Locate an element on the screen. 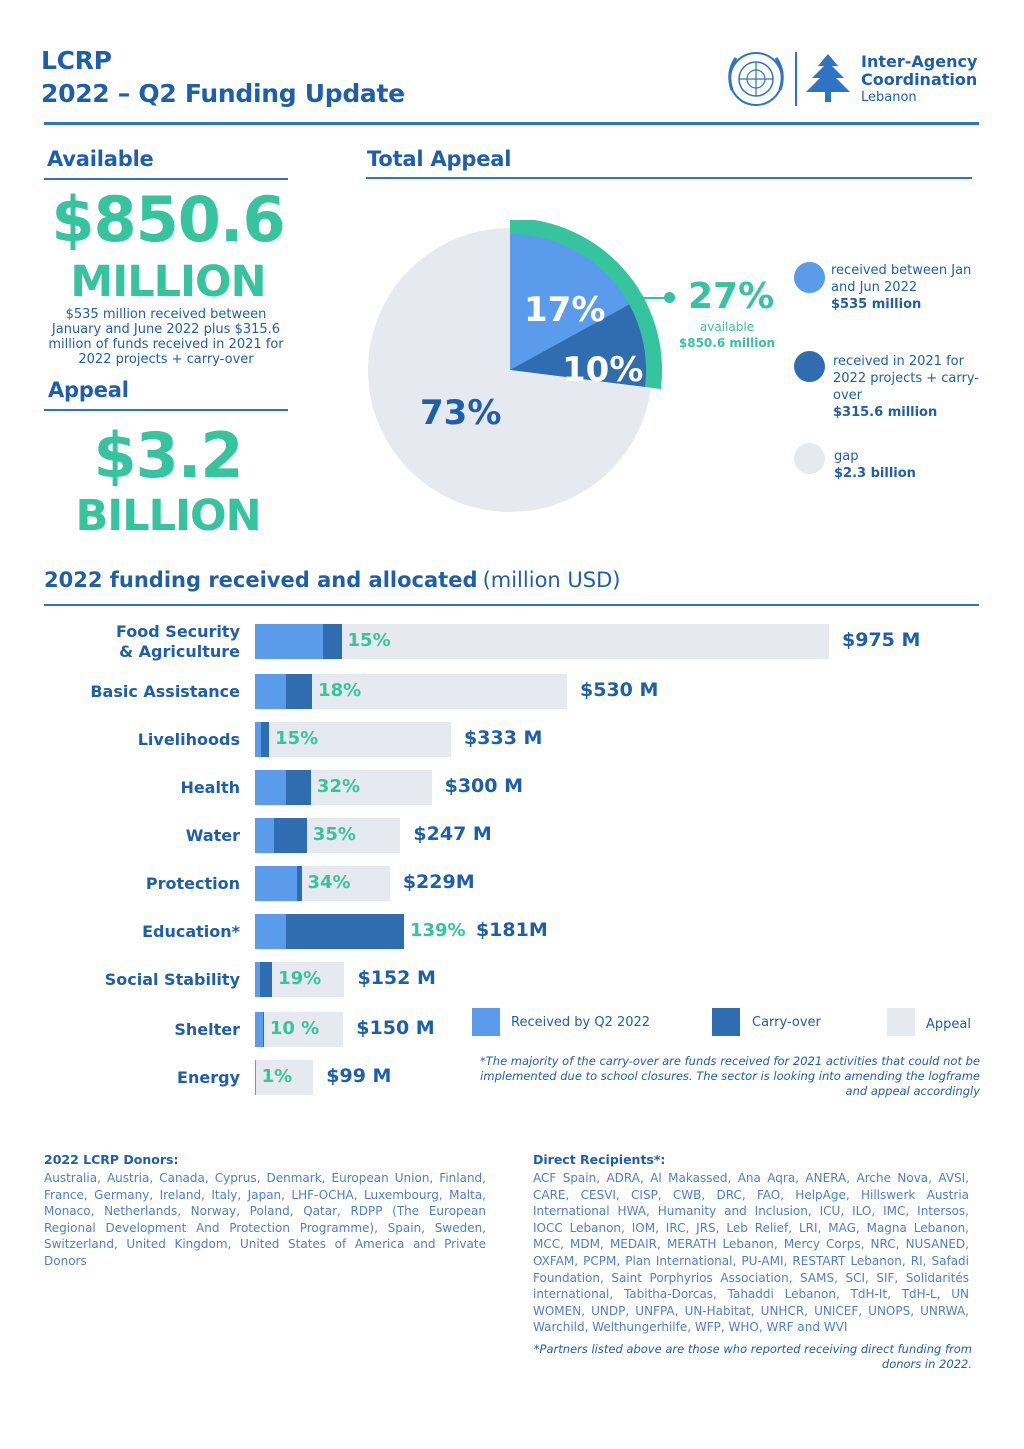 The width and height of the screenshot is (1024, 1449). org-line-3: Lebanon is located at coordinates (889, 97).